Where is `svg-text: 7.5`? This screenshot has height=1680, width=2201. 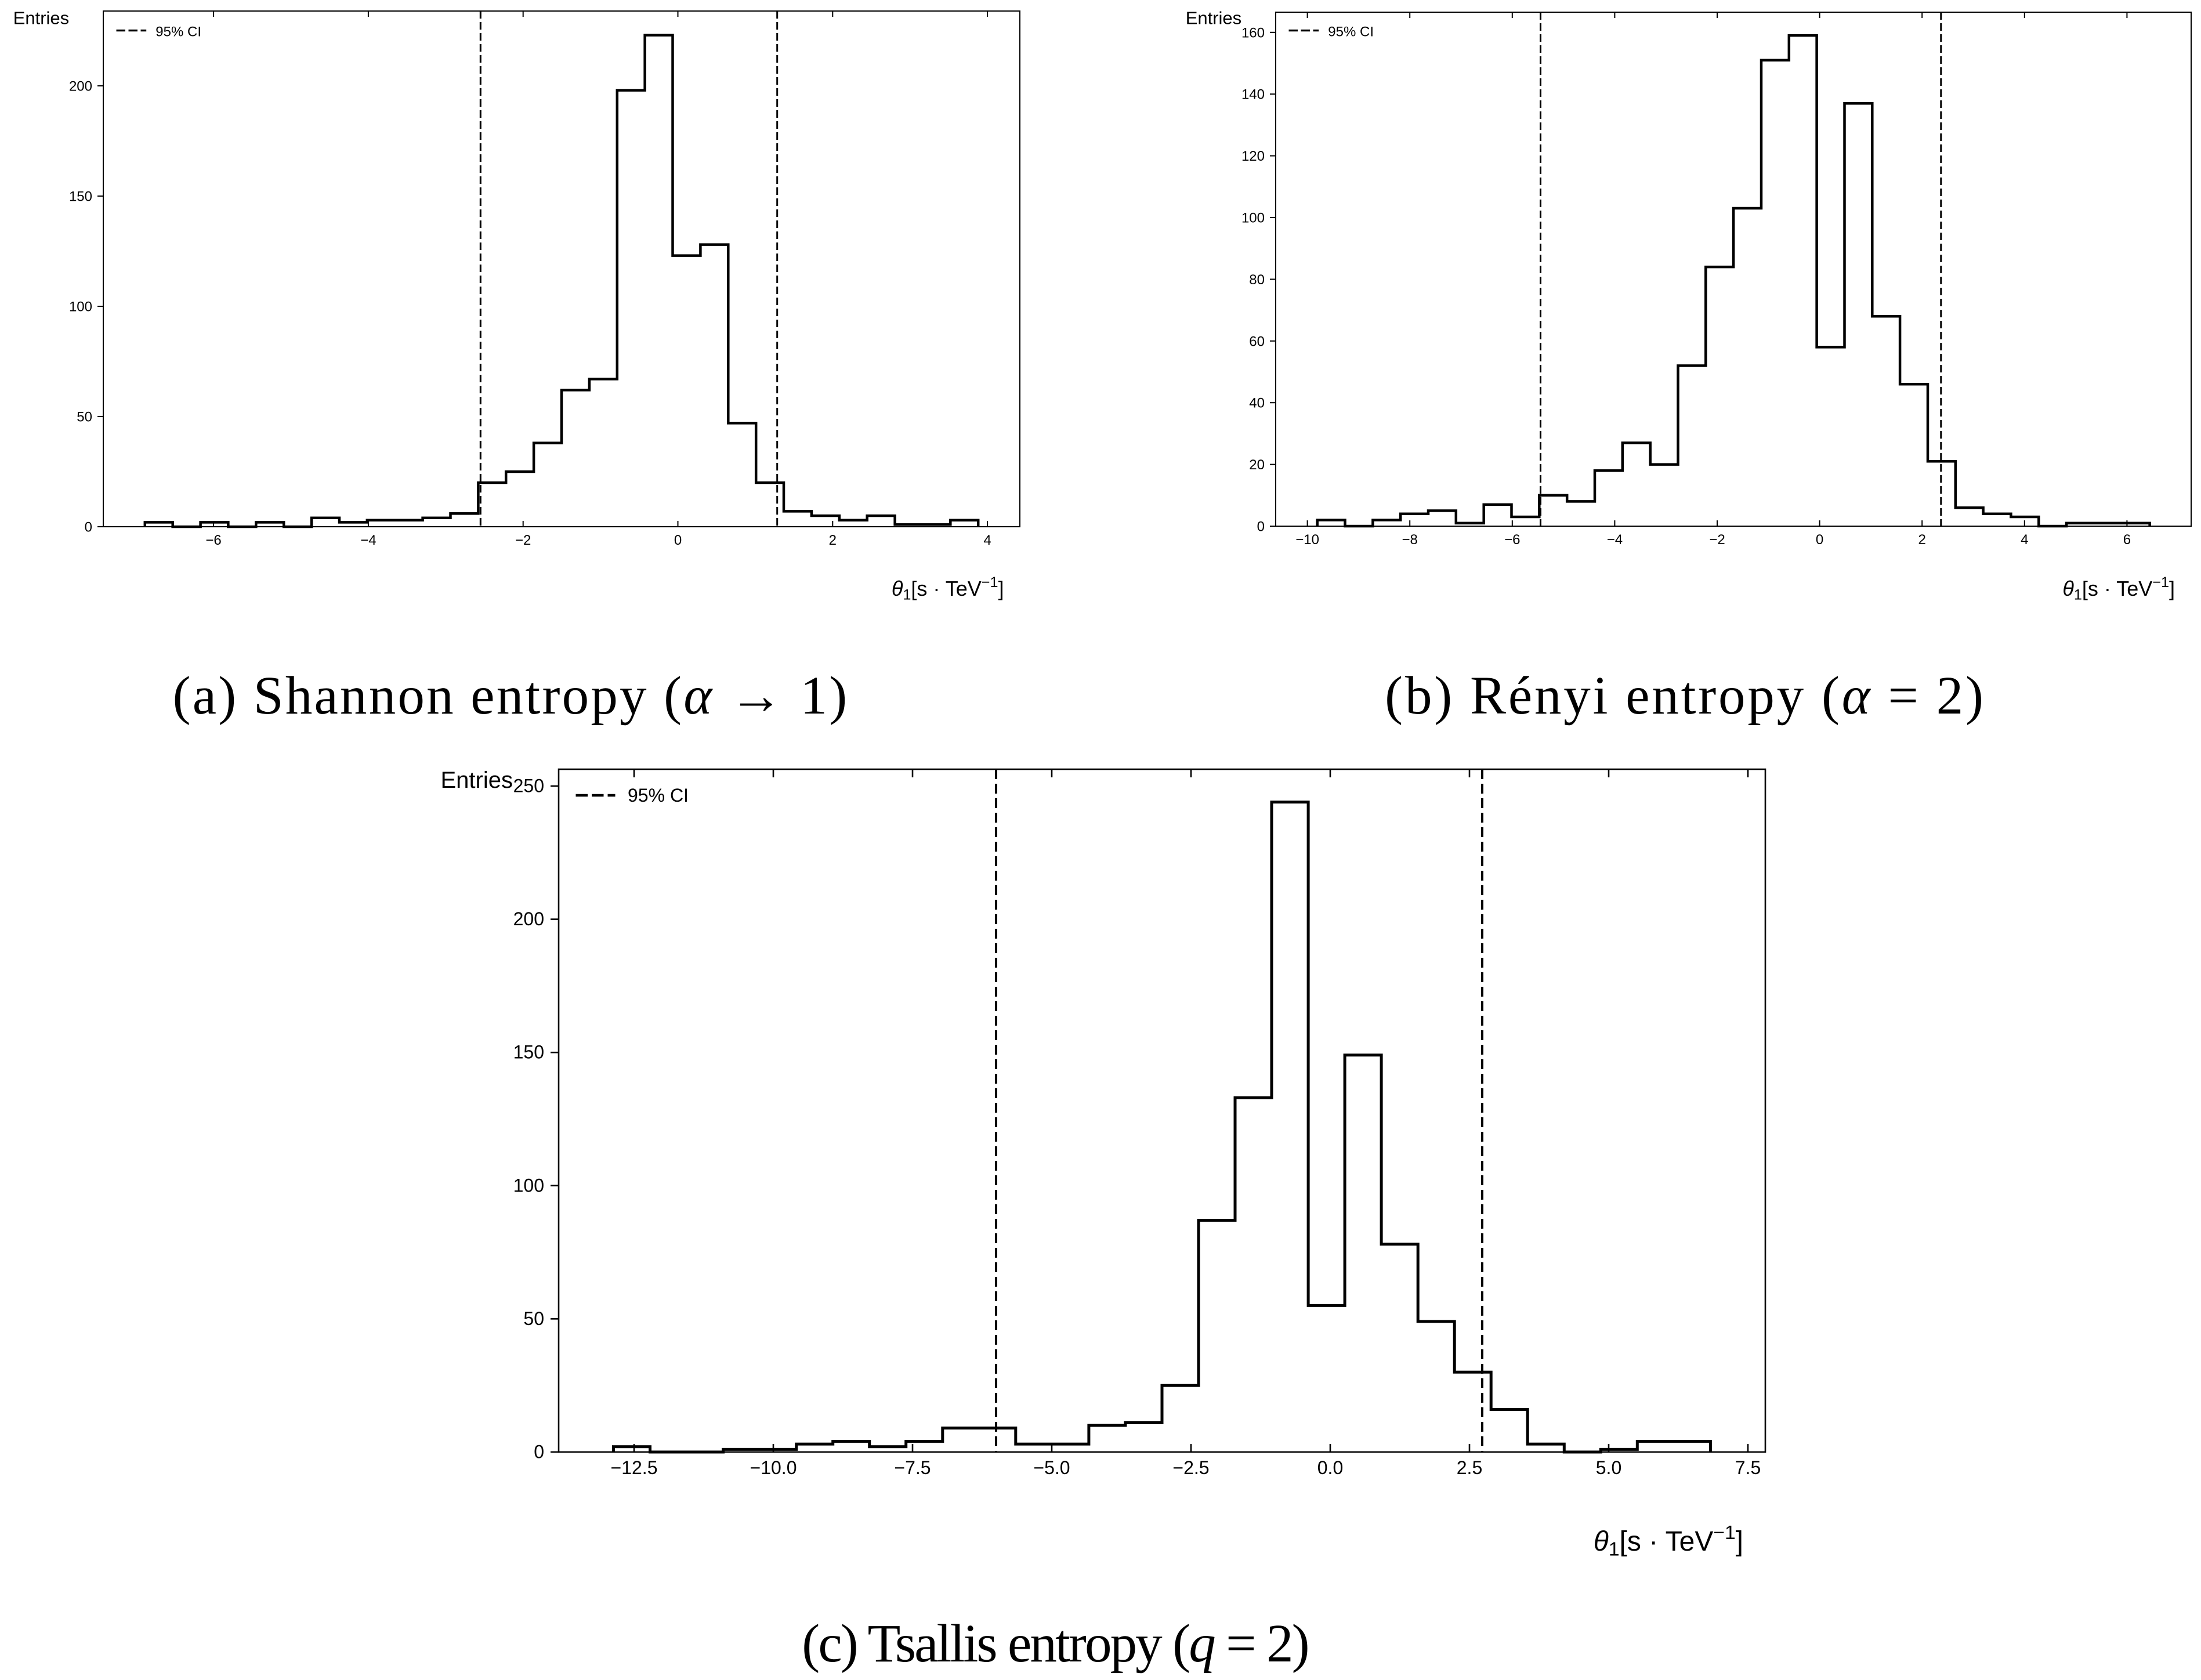
svg-text: 7.5 is located at coordinates (1748, 1467).